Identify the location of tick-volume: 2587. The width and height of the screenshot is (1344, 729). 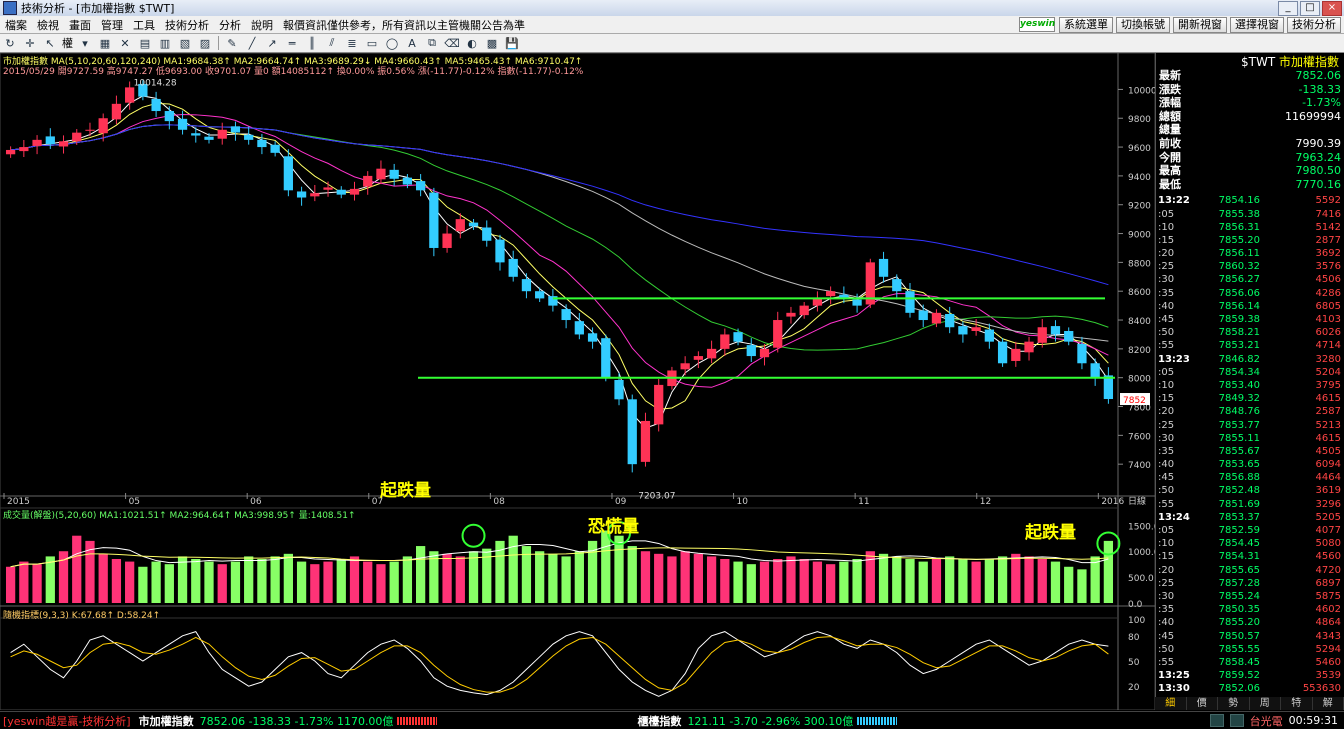
(1302, 412).